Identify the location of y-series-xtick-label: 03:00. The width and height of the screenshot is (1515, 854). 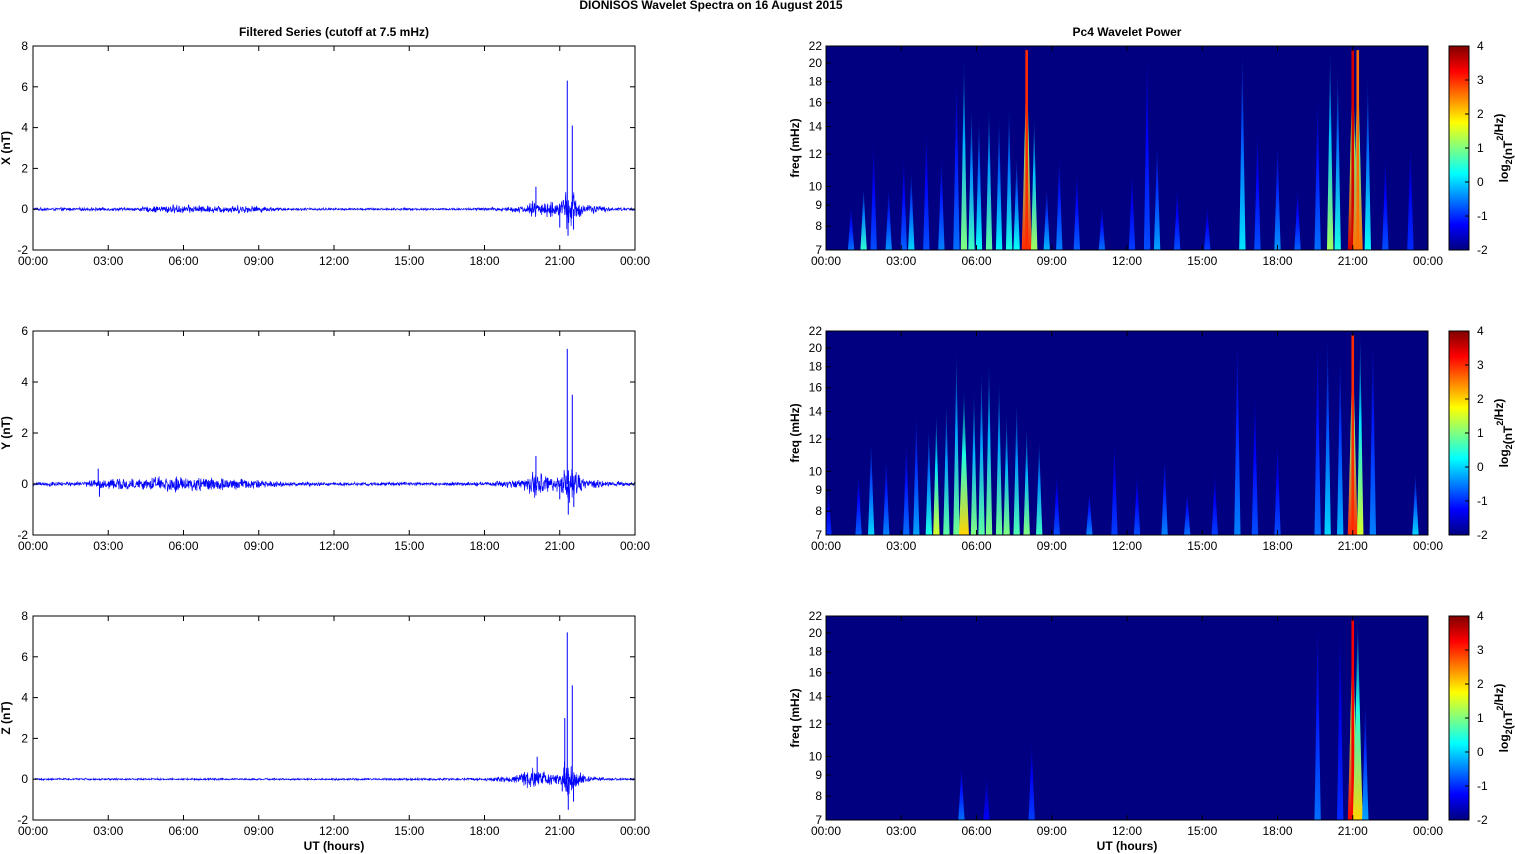
(108, 546).